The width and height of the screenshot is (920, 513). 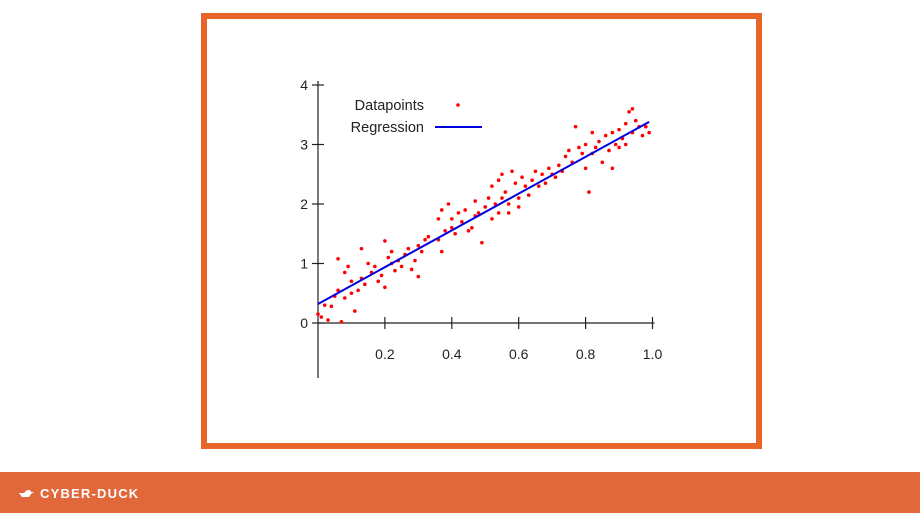 What do you see at coordinates (458, 105) in the screenshot?
I see `legend-dot-marker` at bounding box center [458, 105].